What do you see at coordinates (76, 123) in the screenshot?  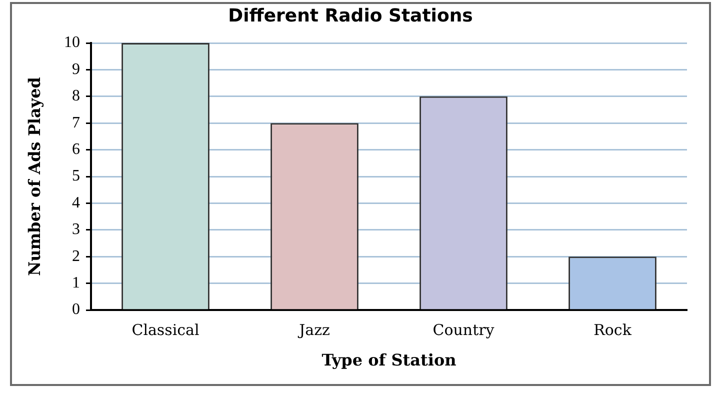 I see `y-tick-label: 7` at bounding box center [76, 123].